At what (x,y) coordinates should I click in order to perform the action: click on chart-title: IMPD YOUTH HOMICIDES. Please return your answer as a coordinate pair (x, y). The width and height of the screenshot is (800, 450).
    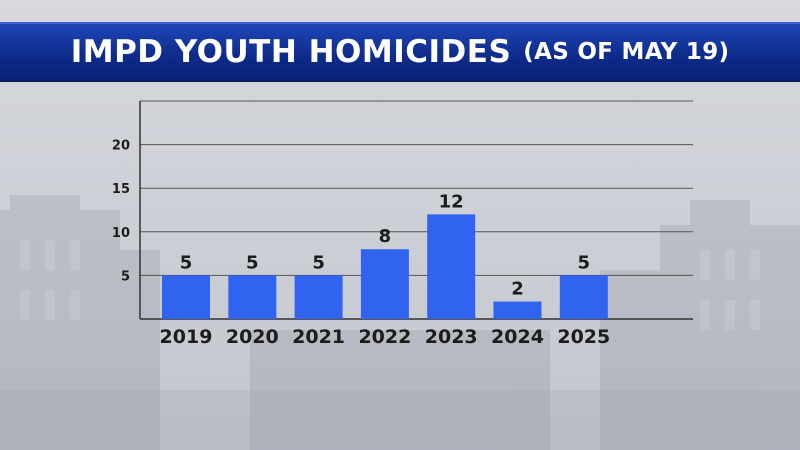
    Looking at the image, I should click on (291, 52).